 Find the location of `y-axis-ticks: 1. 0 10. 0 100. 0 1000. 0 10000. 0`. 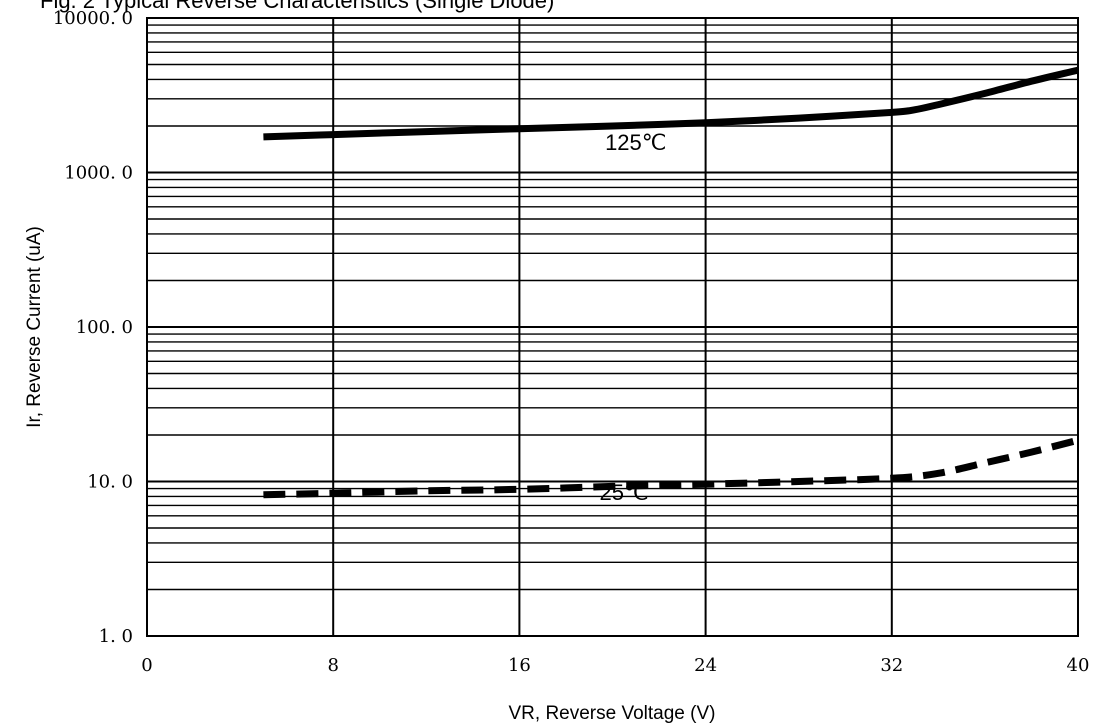

y-axis-ticks: 1. 0 10. 0 100. 0 1000. 0 10000. 0 is located at coordinates (93, 327).